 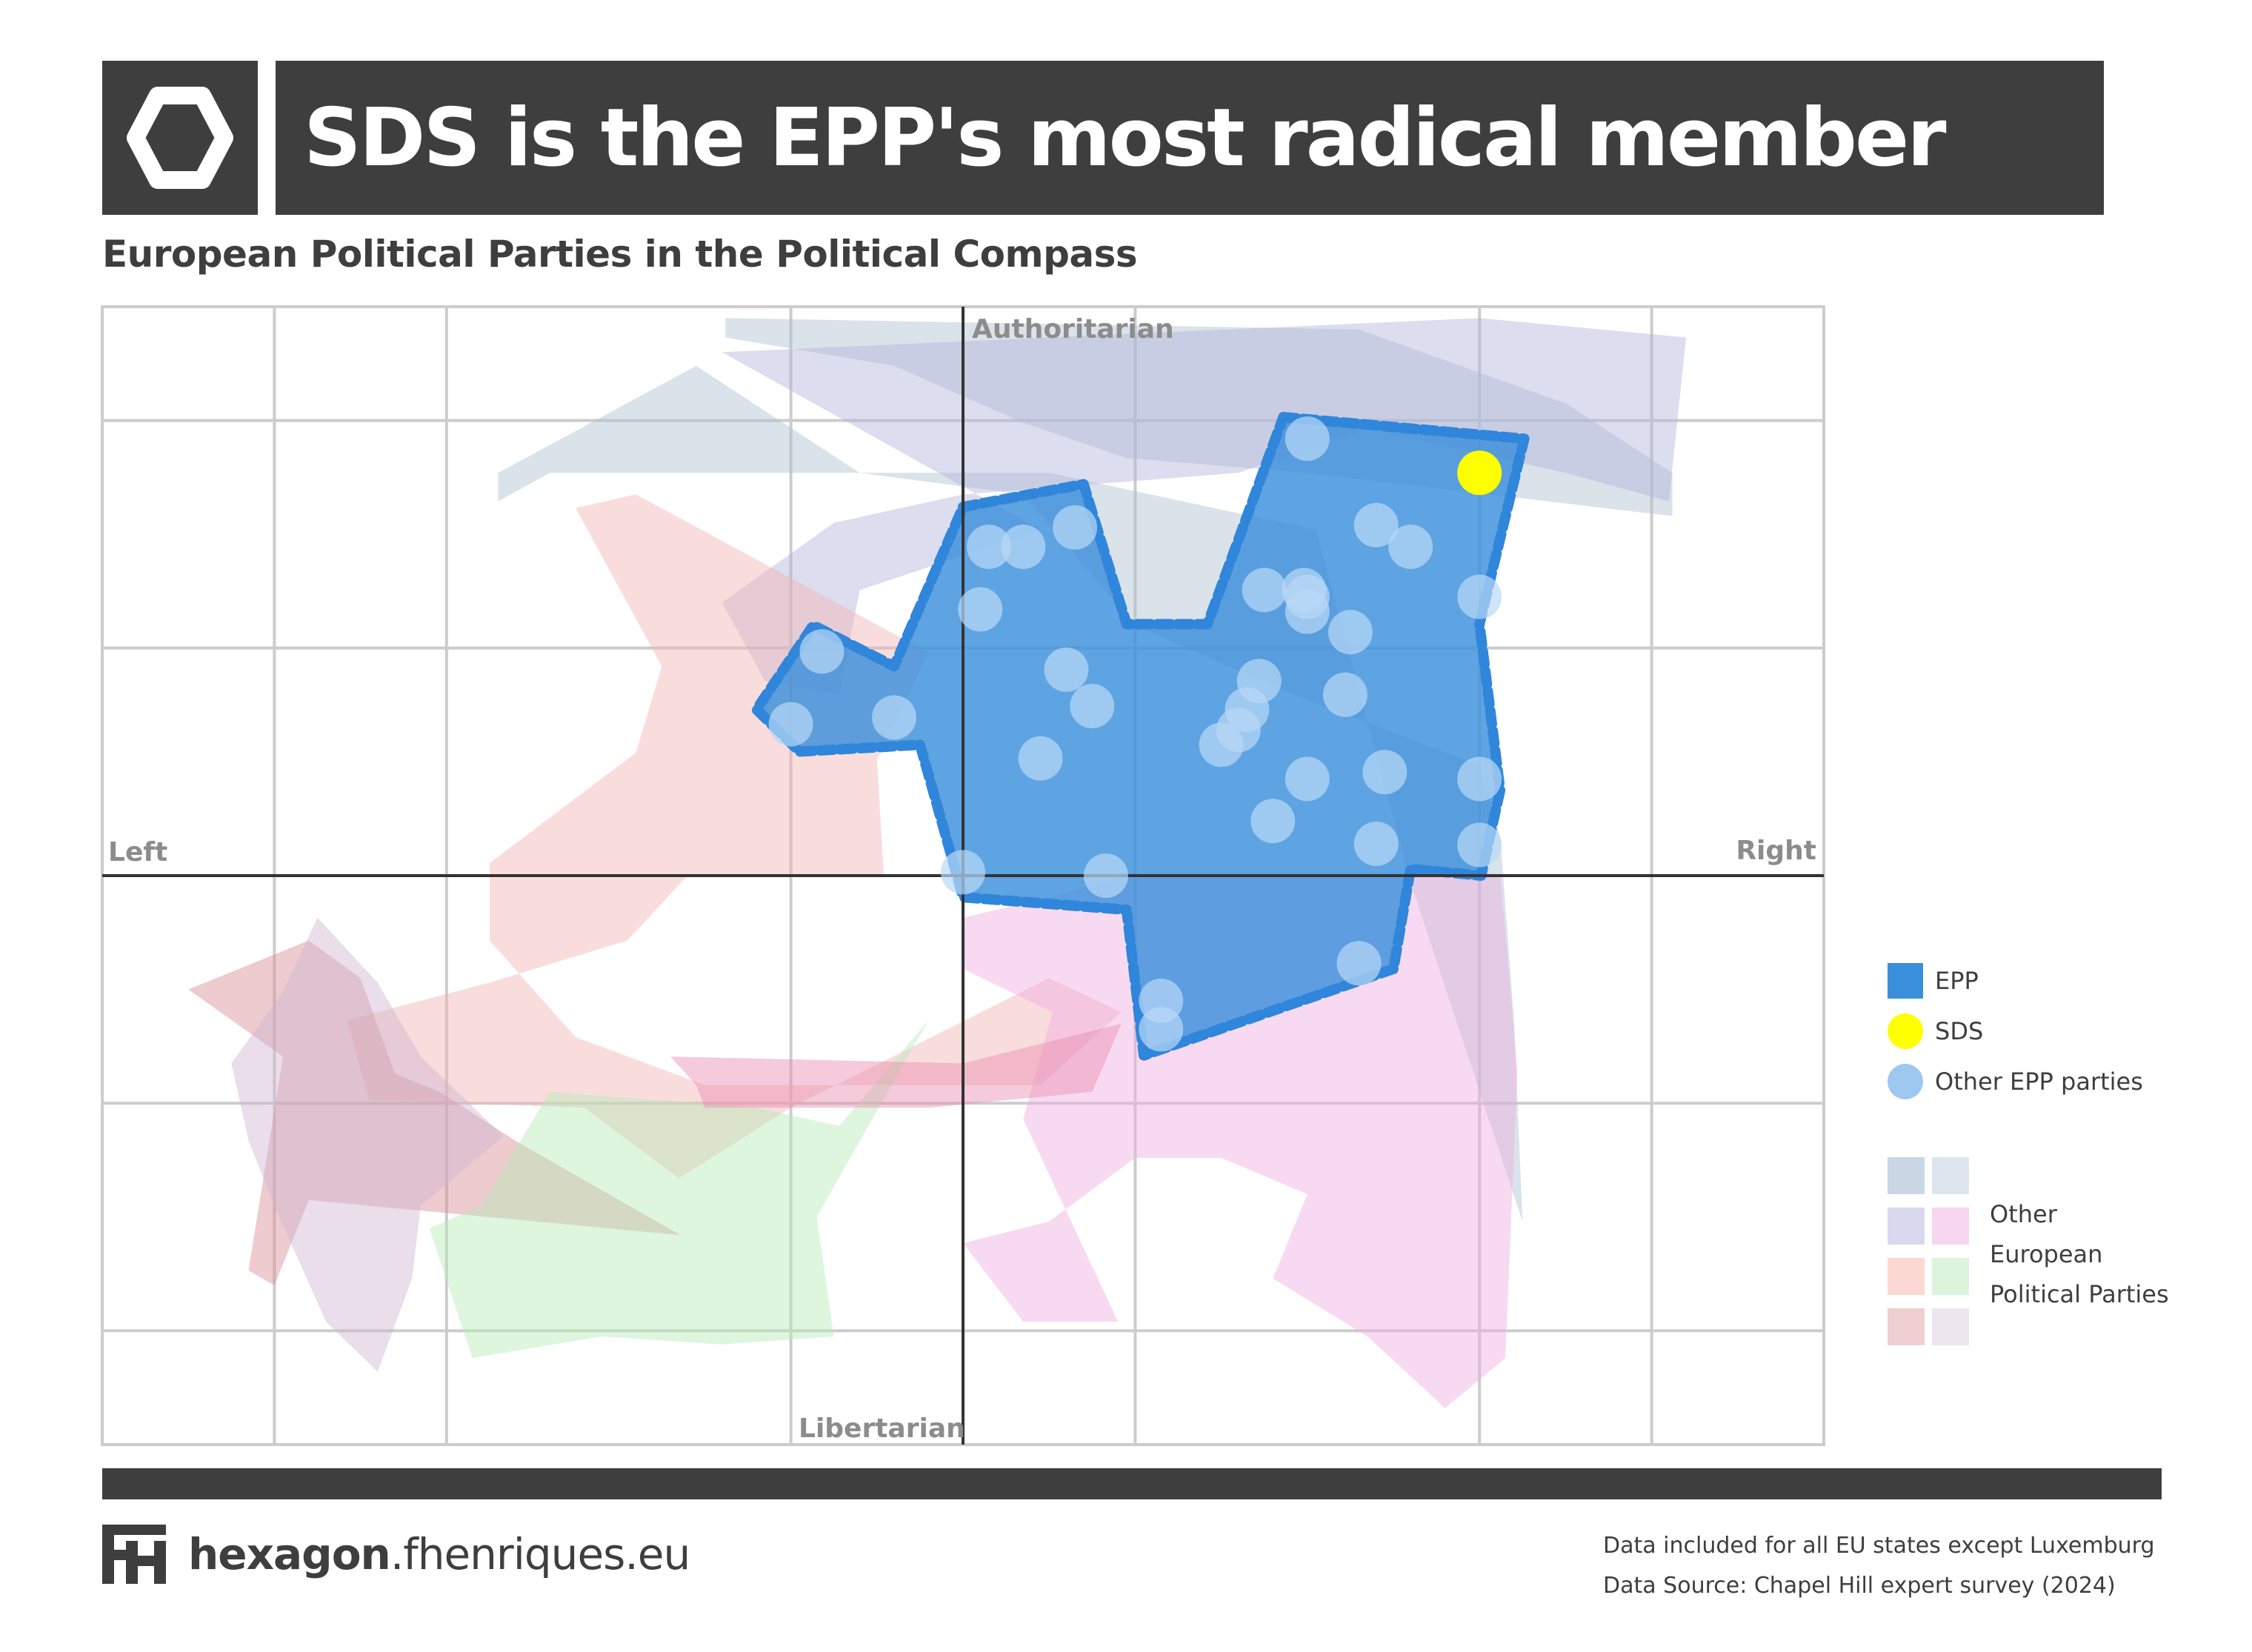 I want to click on legend-swatch-other-epp, so click(x=1905, y=1081).